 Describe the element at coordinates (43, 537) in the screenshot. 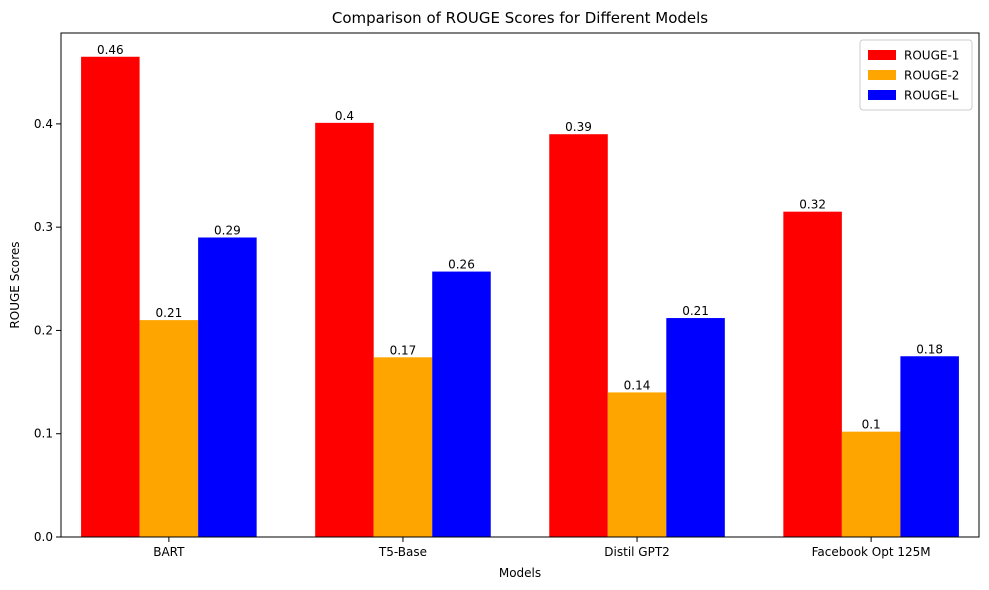

I see `y-tick-label: 0.0` at that location.